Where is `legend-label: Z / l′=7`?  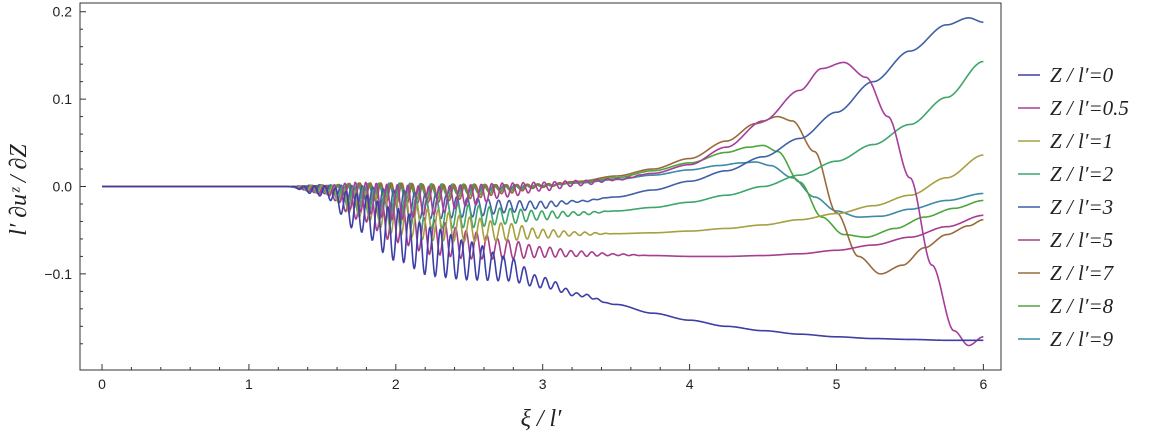
legend-label: Z / l′=7 is located at coordinates (1082, 273).